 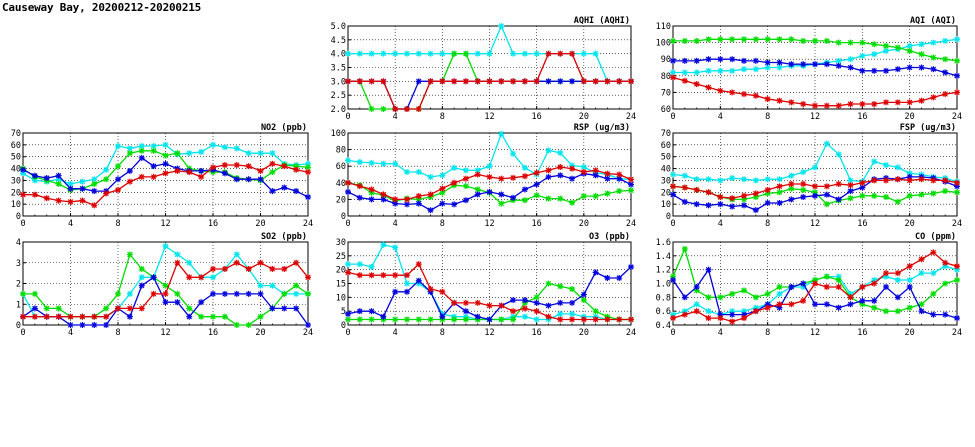 I want to click on x-tick-label: 8, so click(x=767, y=333).